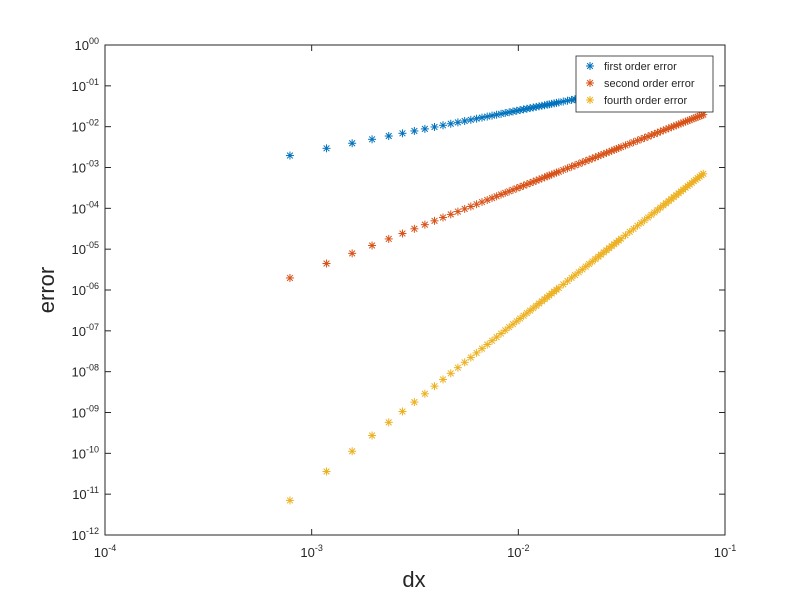 This screenshot has width=800, height=600. What do you see at coordinates (649, 84) in the screenshot?
I see `legend-label: second order error` at bounding box center [649, 84].